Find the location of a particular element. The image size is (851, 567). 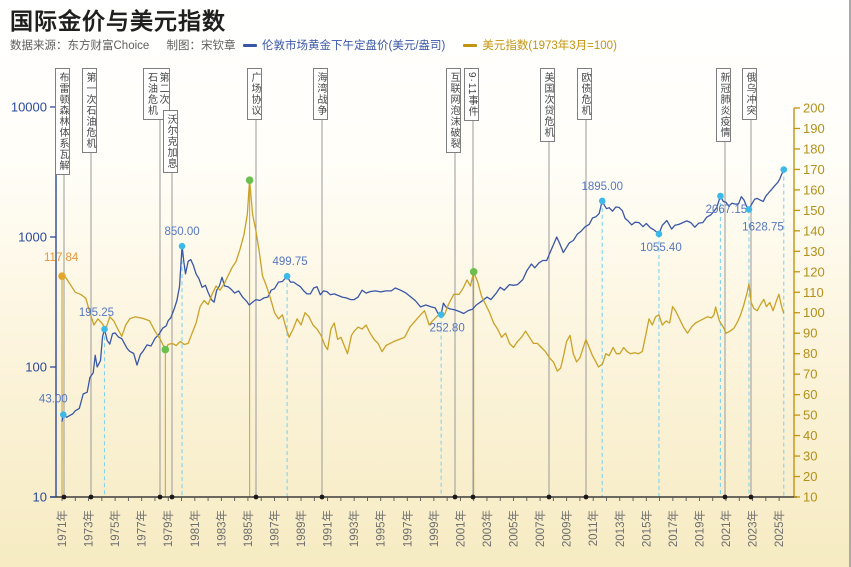

x-axis-year-label: 1997年 is located at coordinates (407, 528).